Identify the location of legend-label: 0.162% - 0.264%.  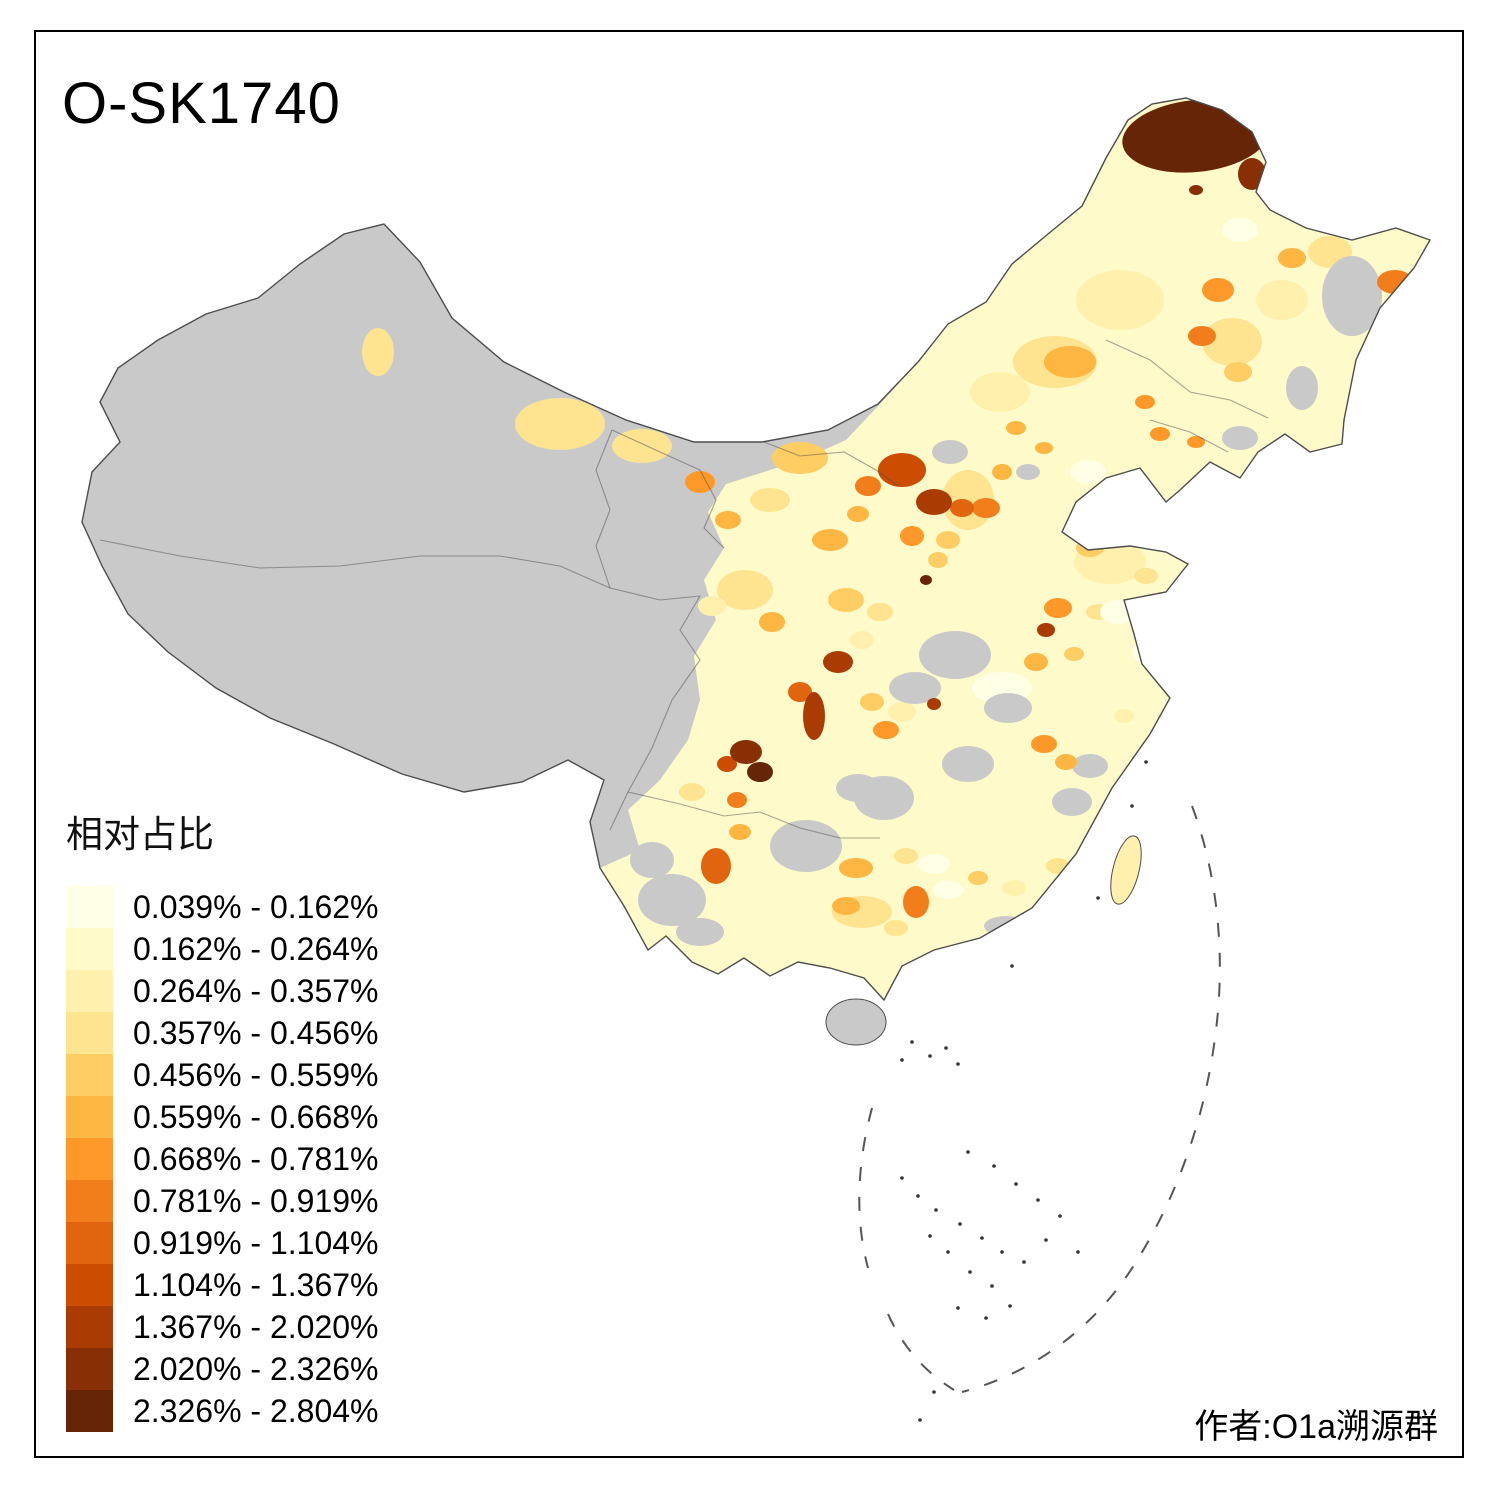
(256, 948).